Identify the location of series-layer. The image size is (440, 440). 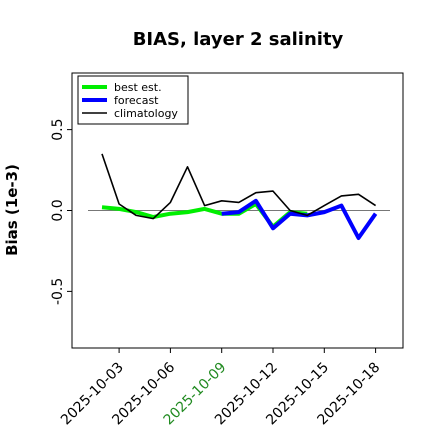
(239, 196).